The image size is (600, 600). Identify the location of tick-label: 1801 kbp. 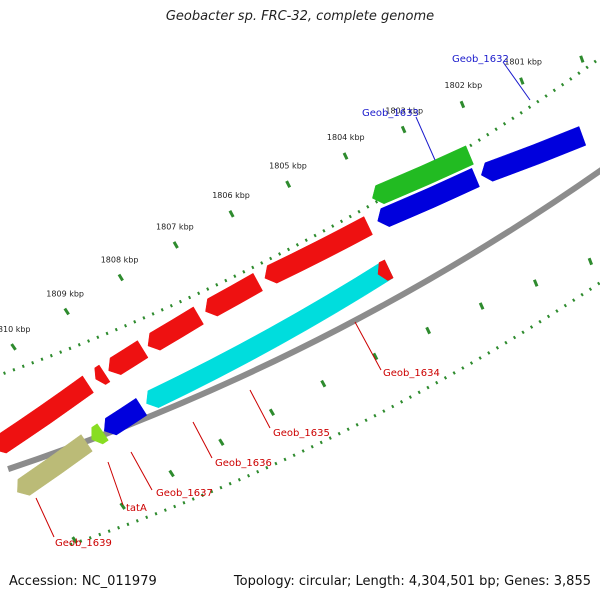
(523, 62).